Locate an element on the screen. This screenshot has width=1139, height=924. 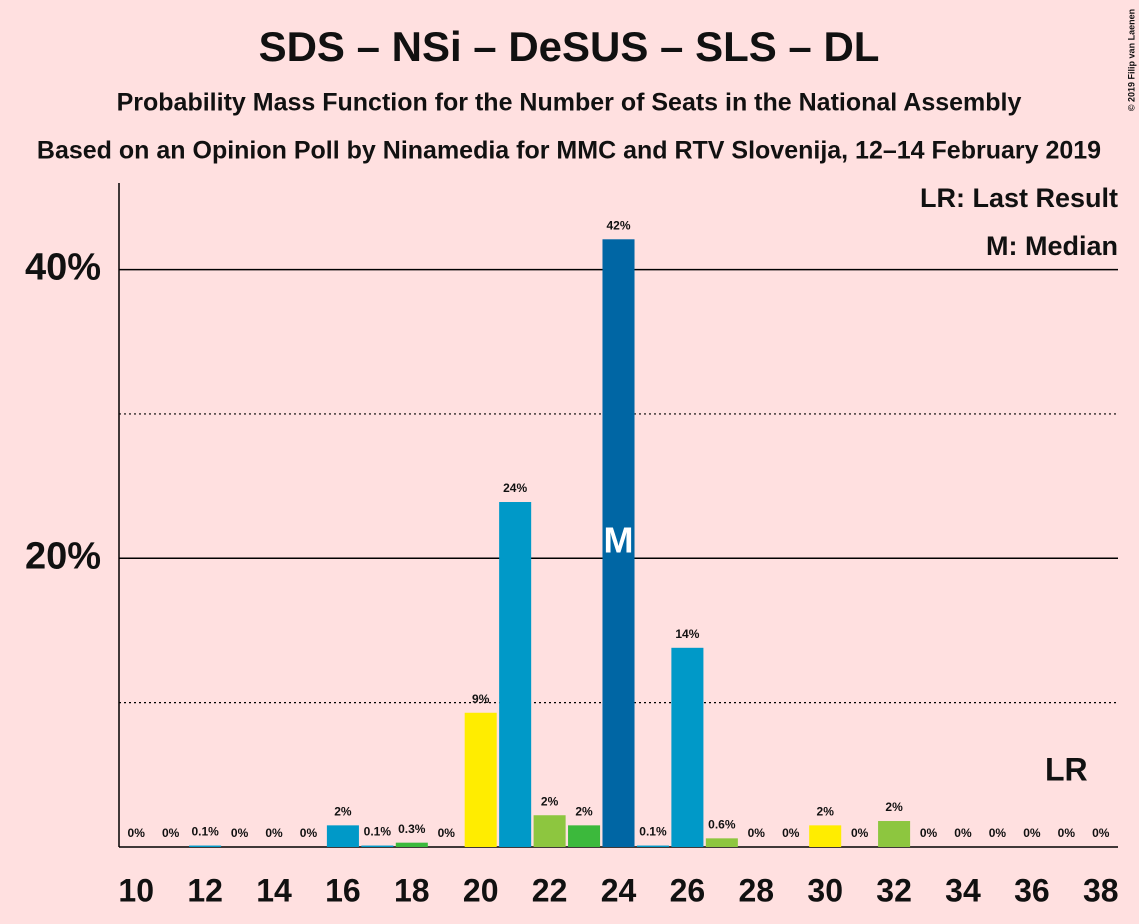
legend-entry: LR: Last Result is located at coordinates (1019, 198).